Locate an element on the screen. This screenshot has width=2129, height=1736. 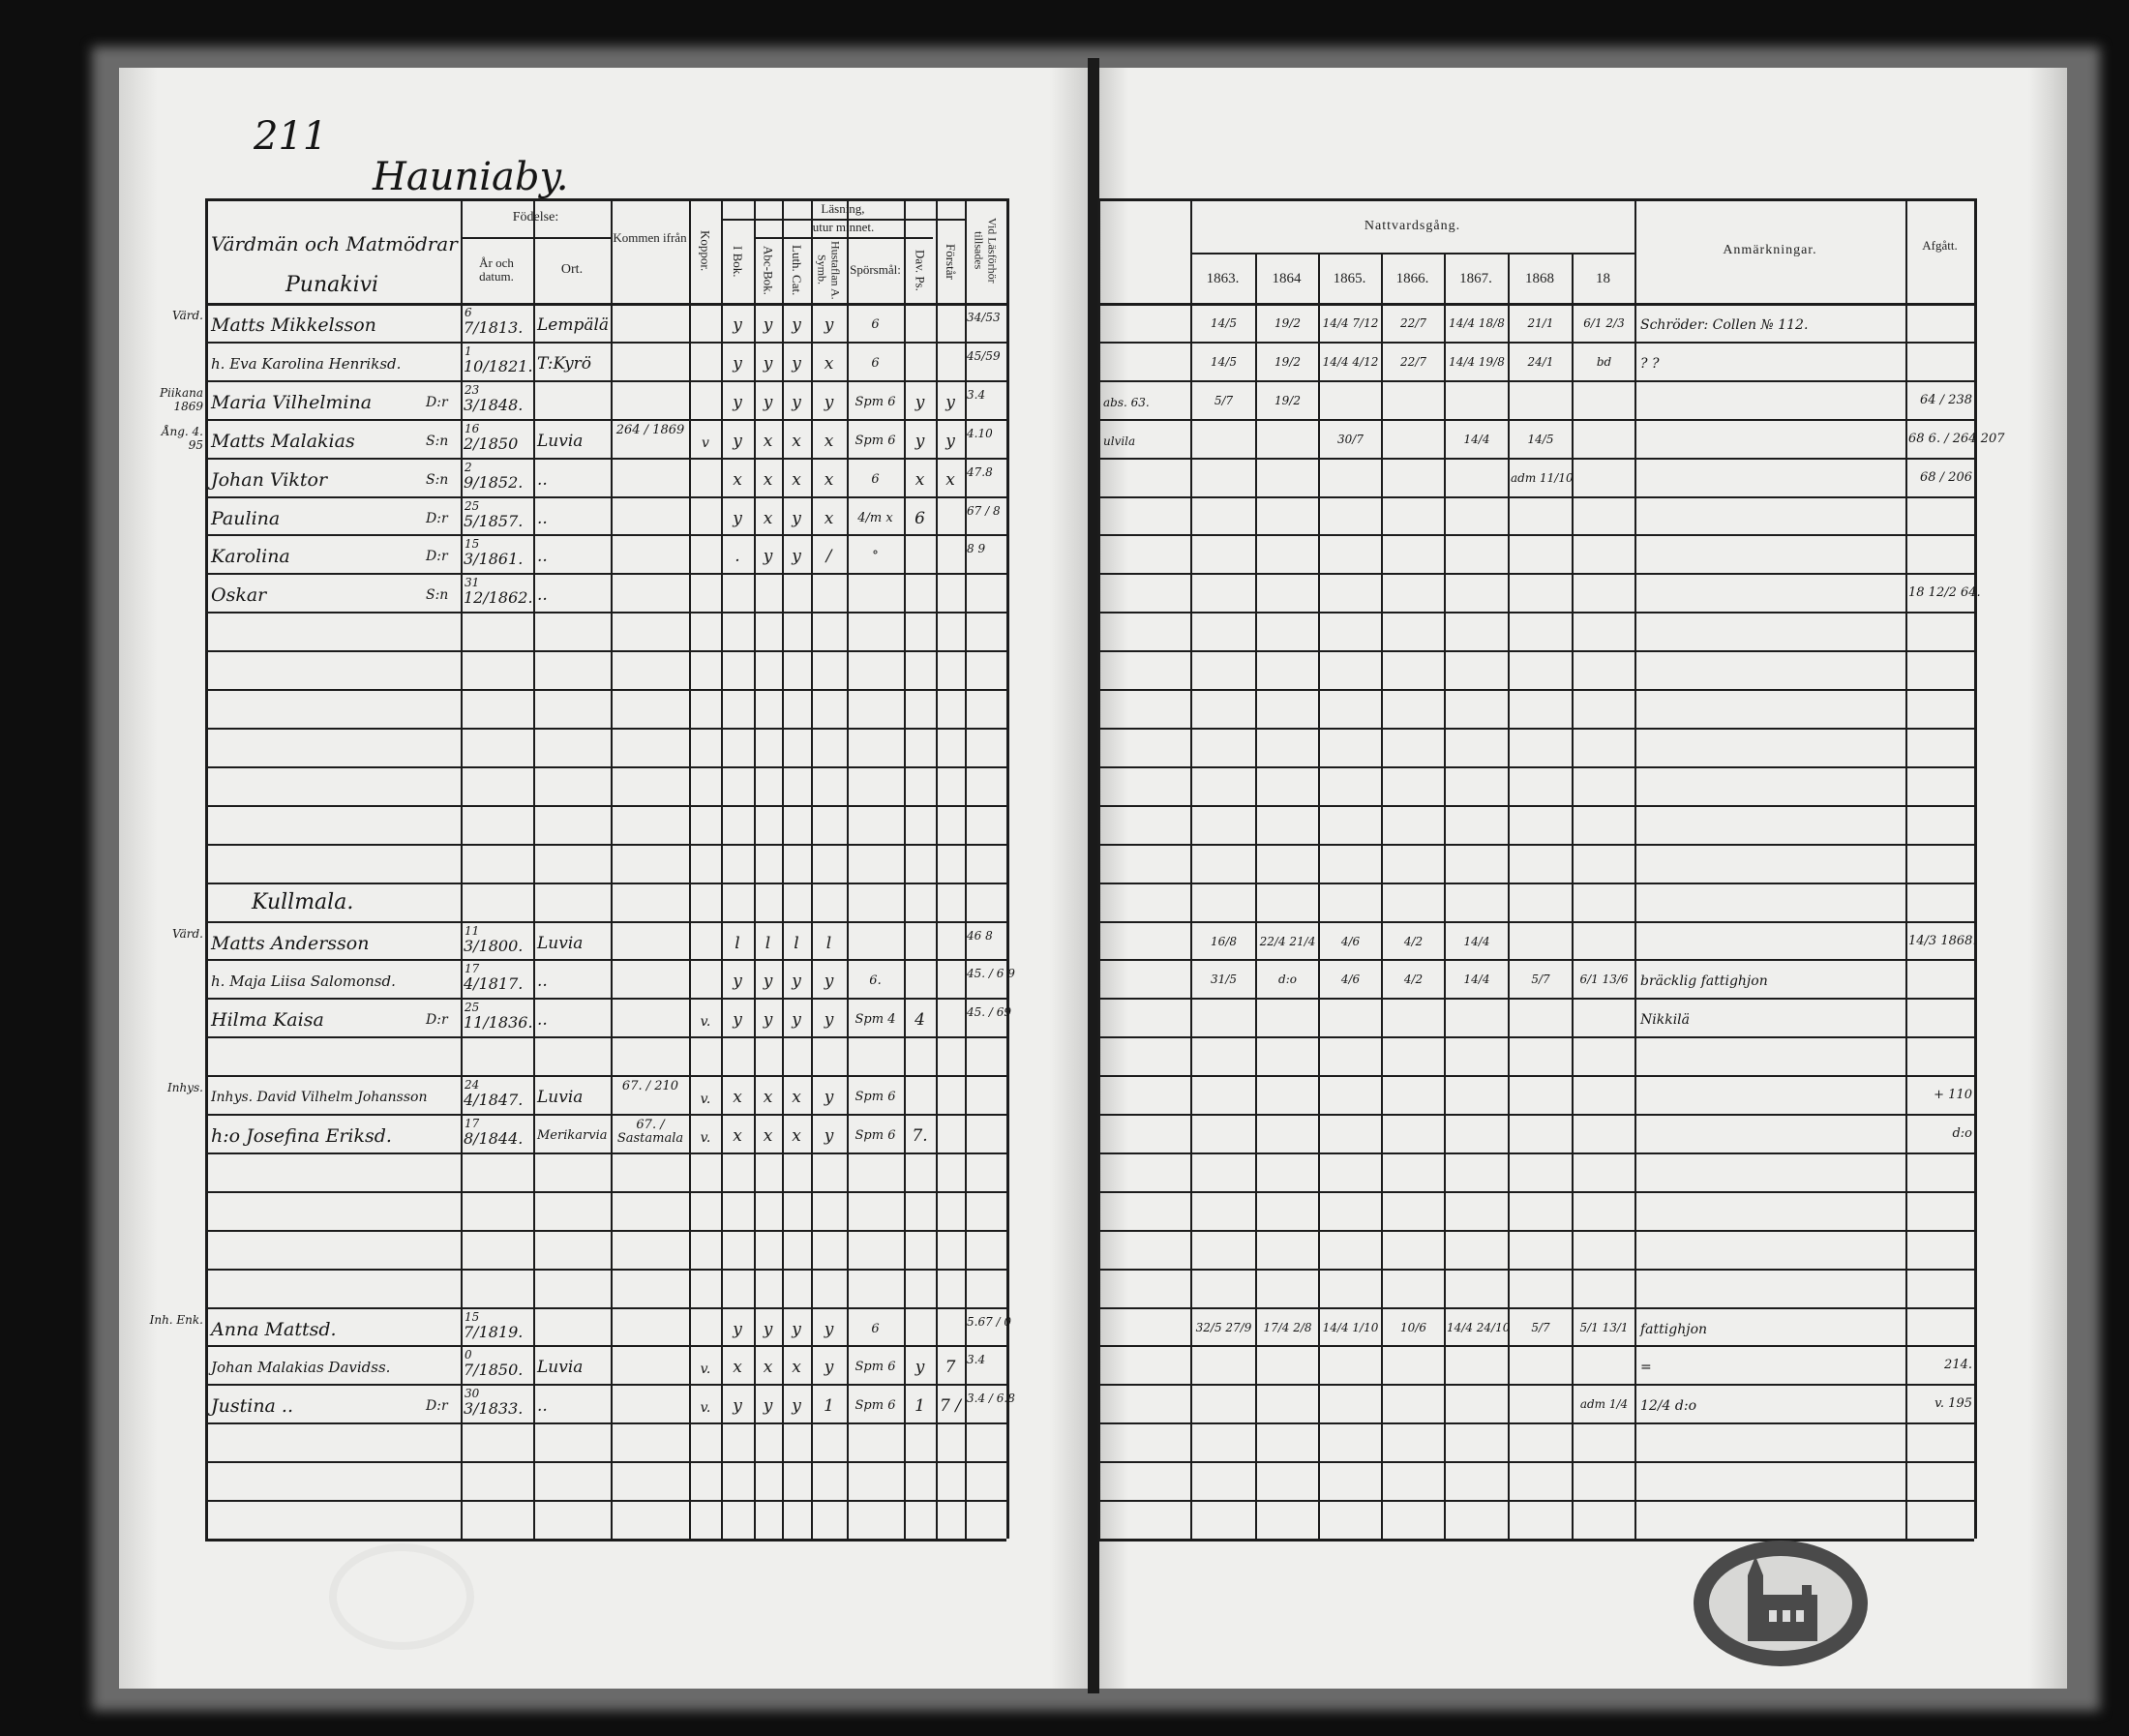
relation-abbrev: D:r is located at coordinates (437, 557).